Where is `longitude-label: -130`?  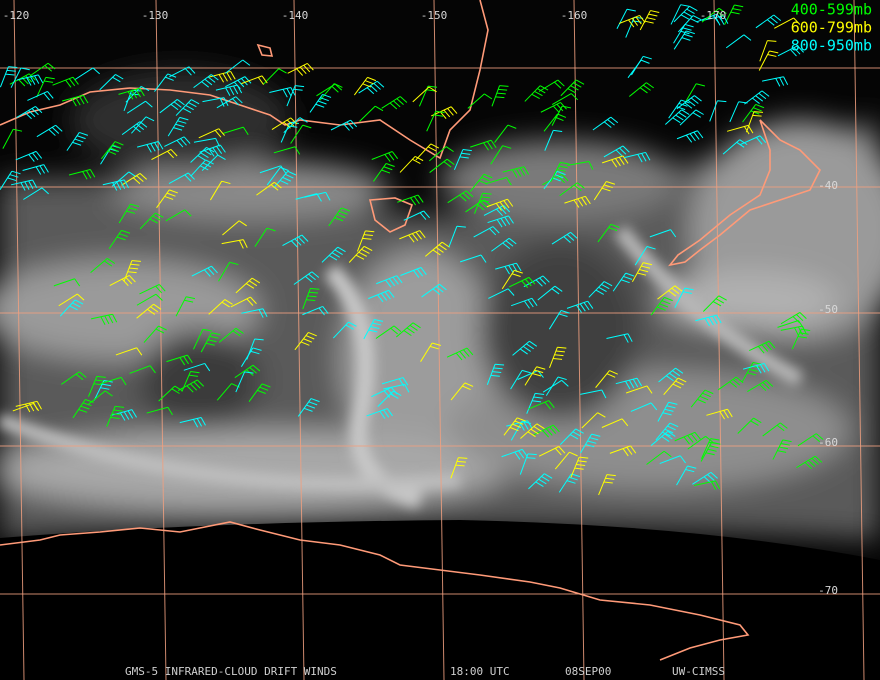 longitude-label: -130 is located at coordinates (155, 15).